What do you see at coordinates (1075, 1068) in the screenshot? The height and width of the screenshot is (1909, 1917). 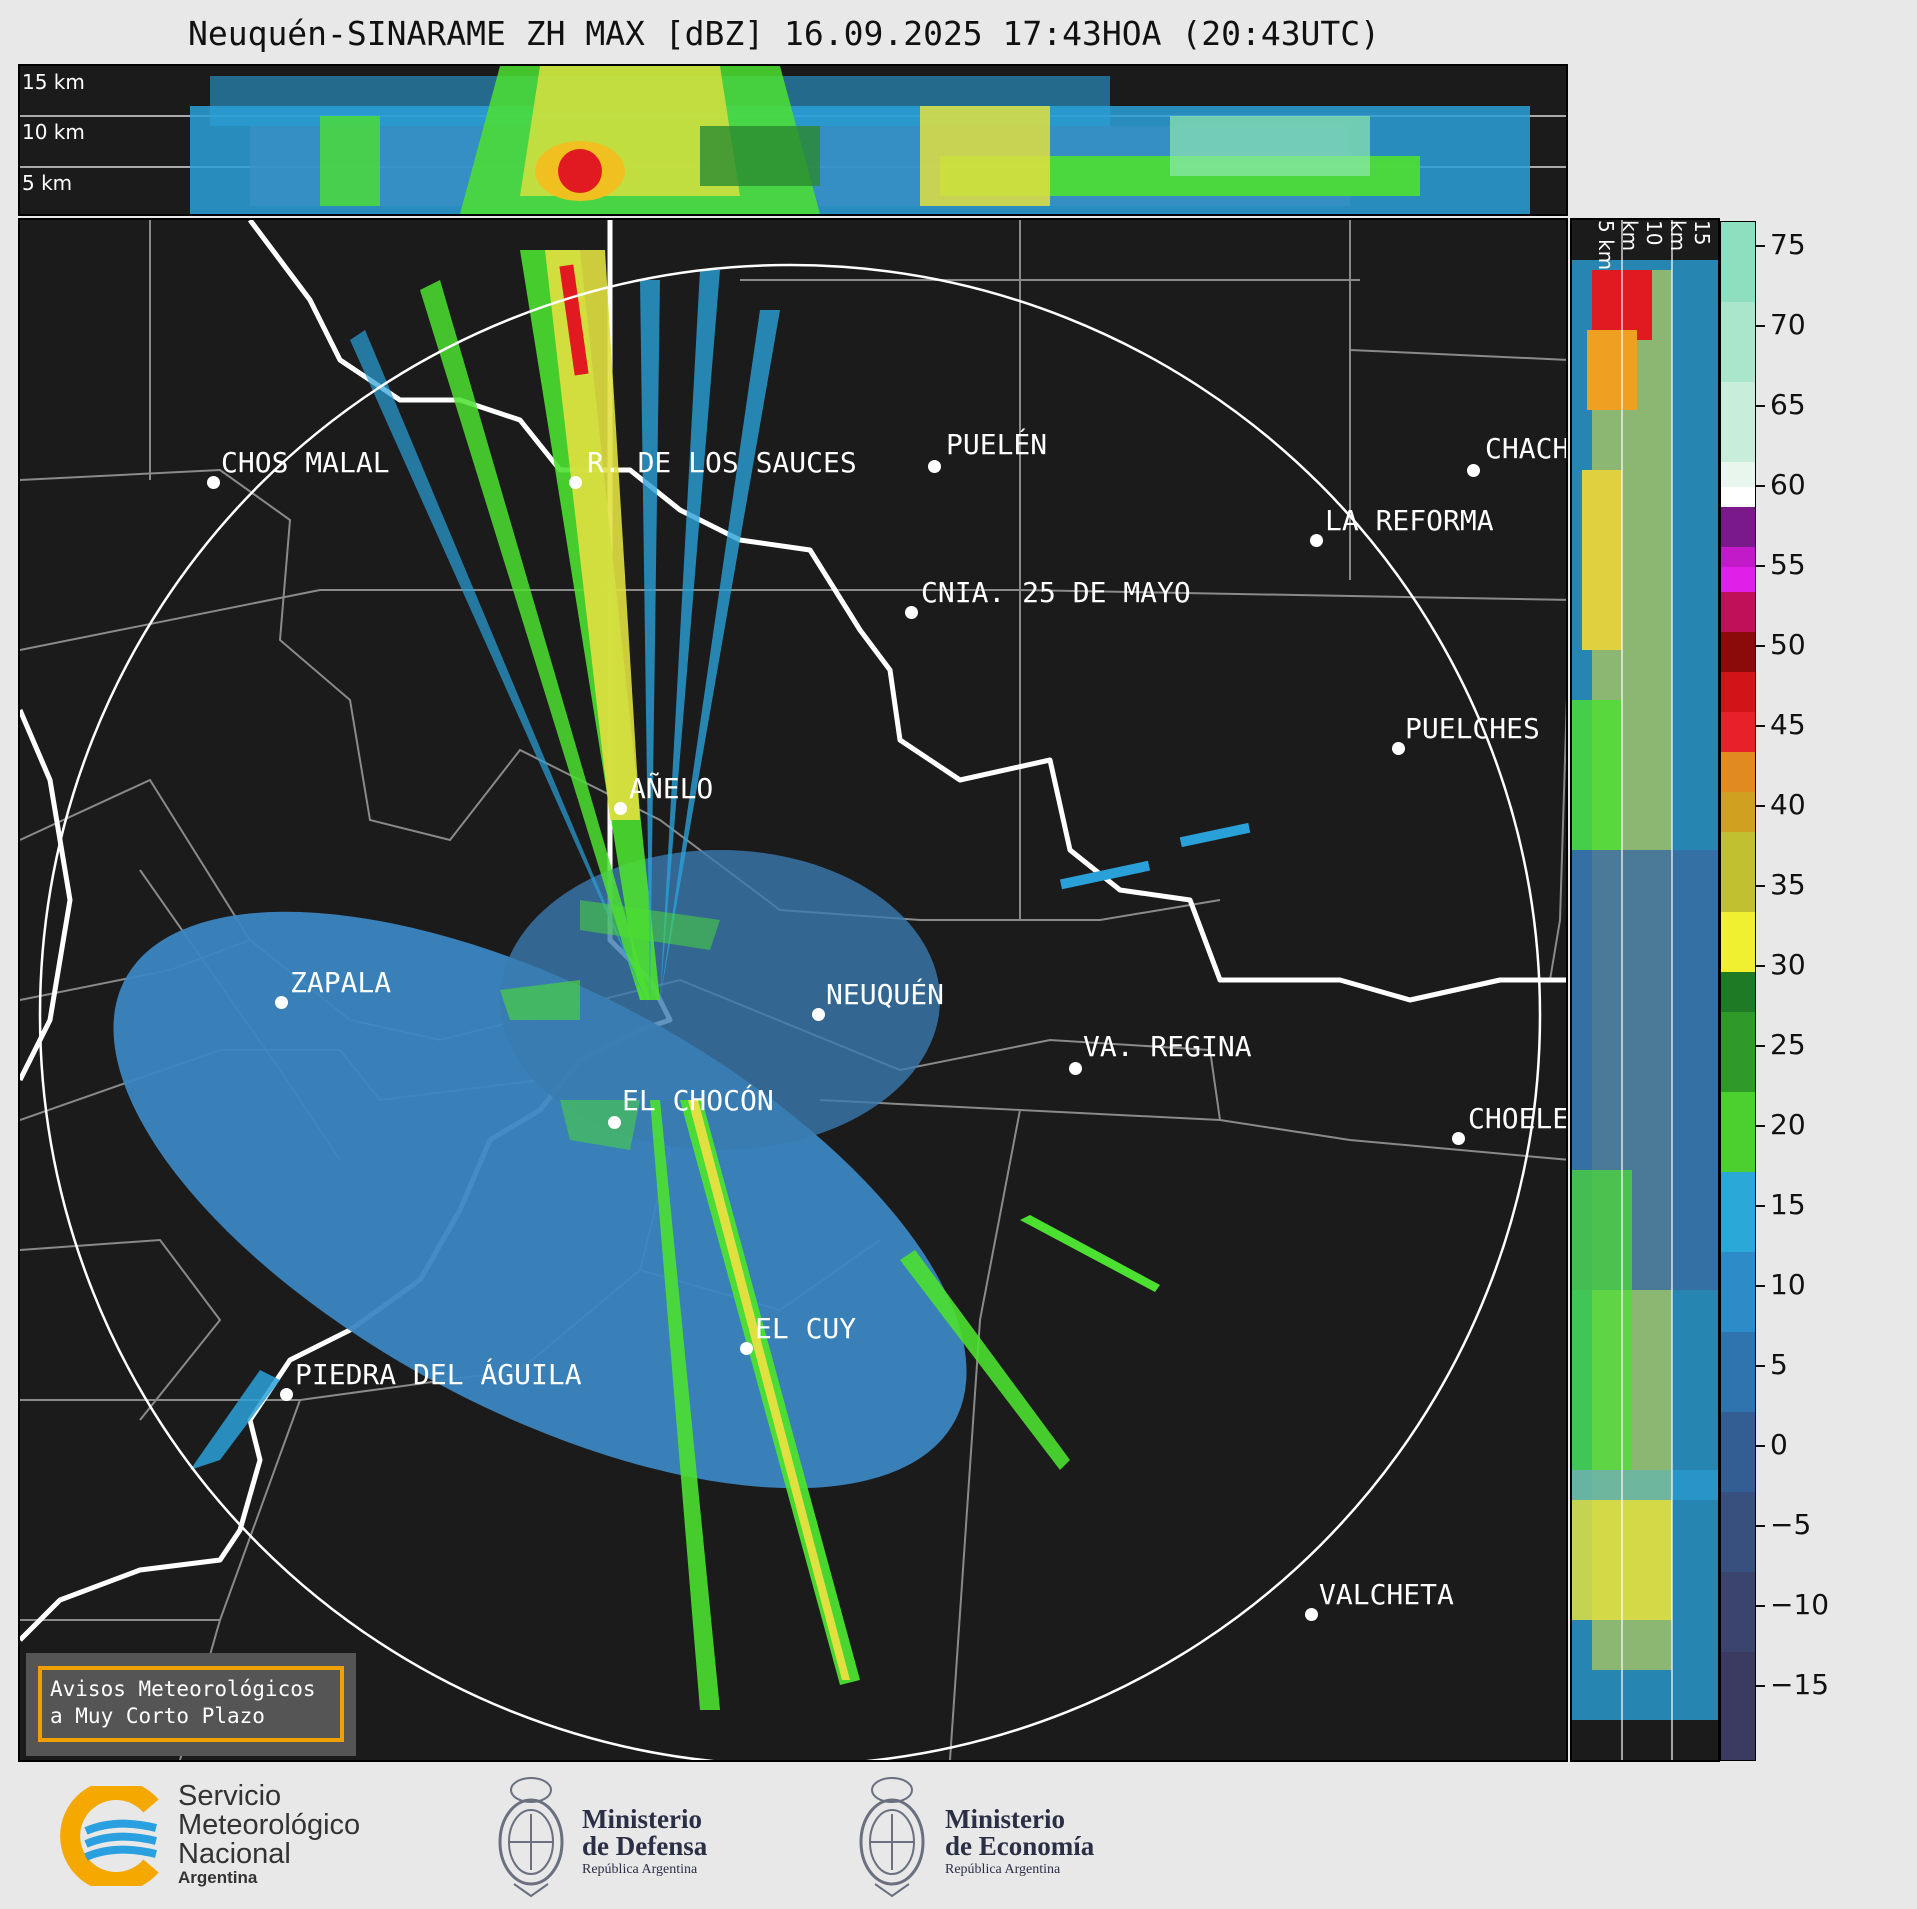 I see `city-dot-va-regina` at bounding box center [1075, 1068].